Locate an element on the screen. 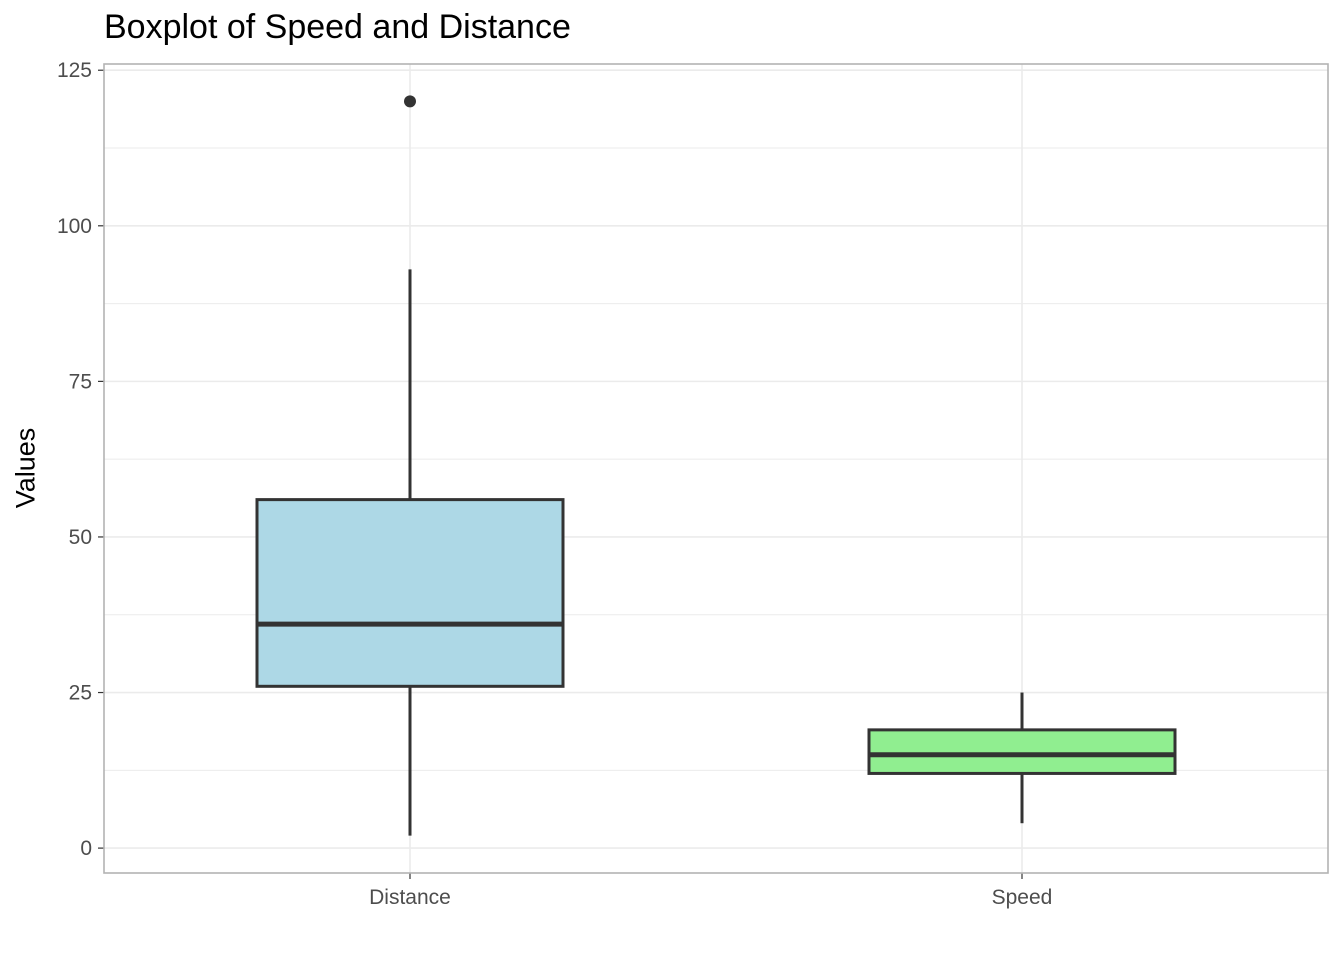 This screenshot has width=1344, height=960. y-tick-label: 100 is located at coordinates (74, 226).